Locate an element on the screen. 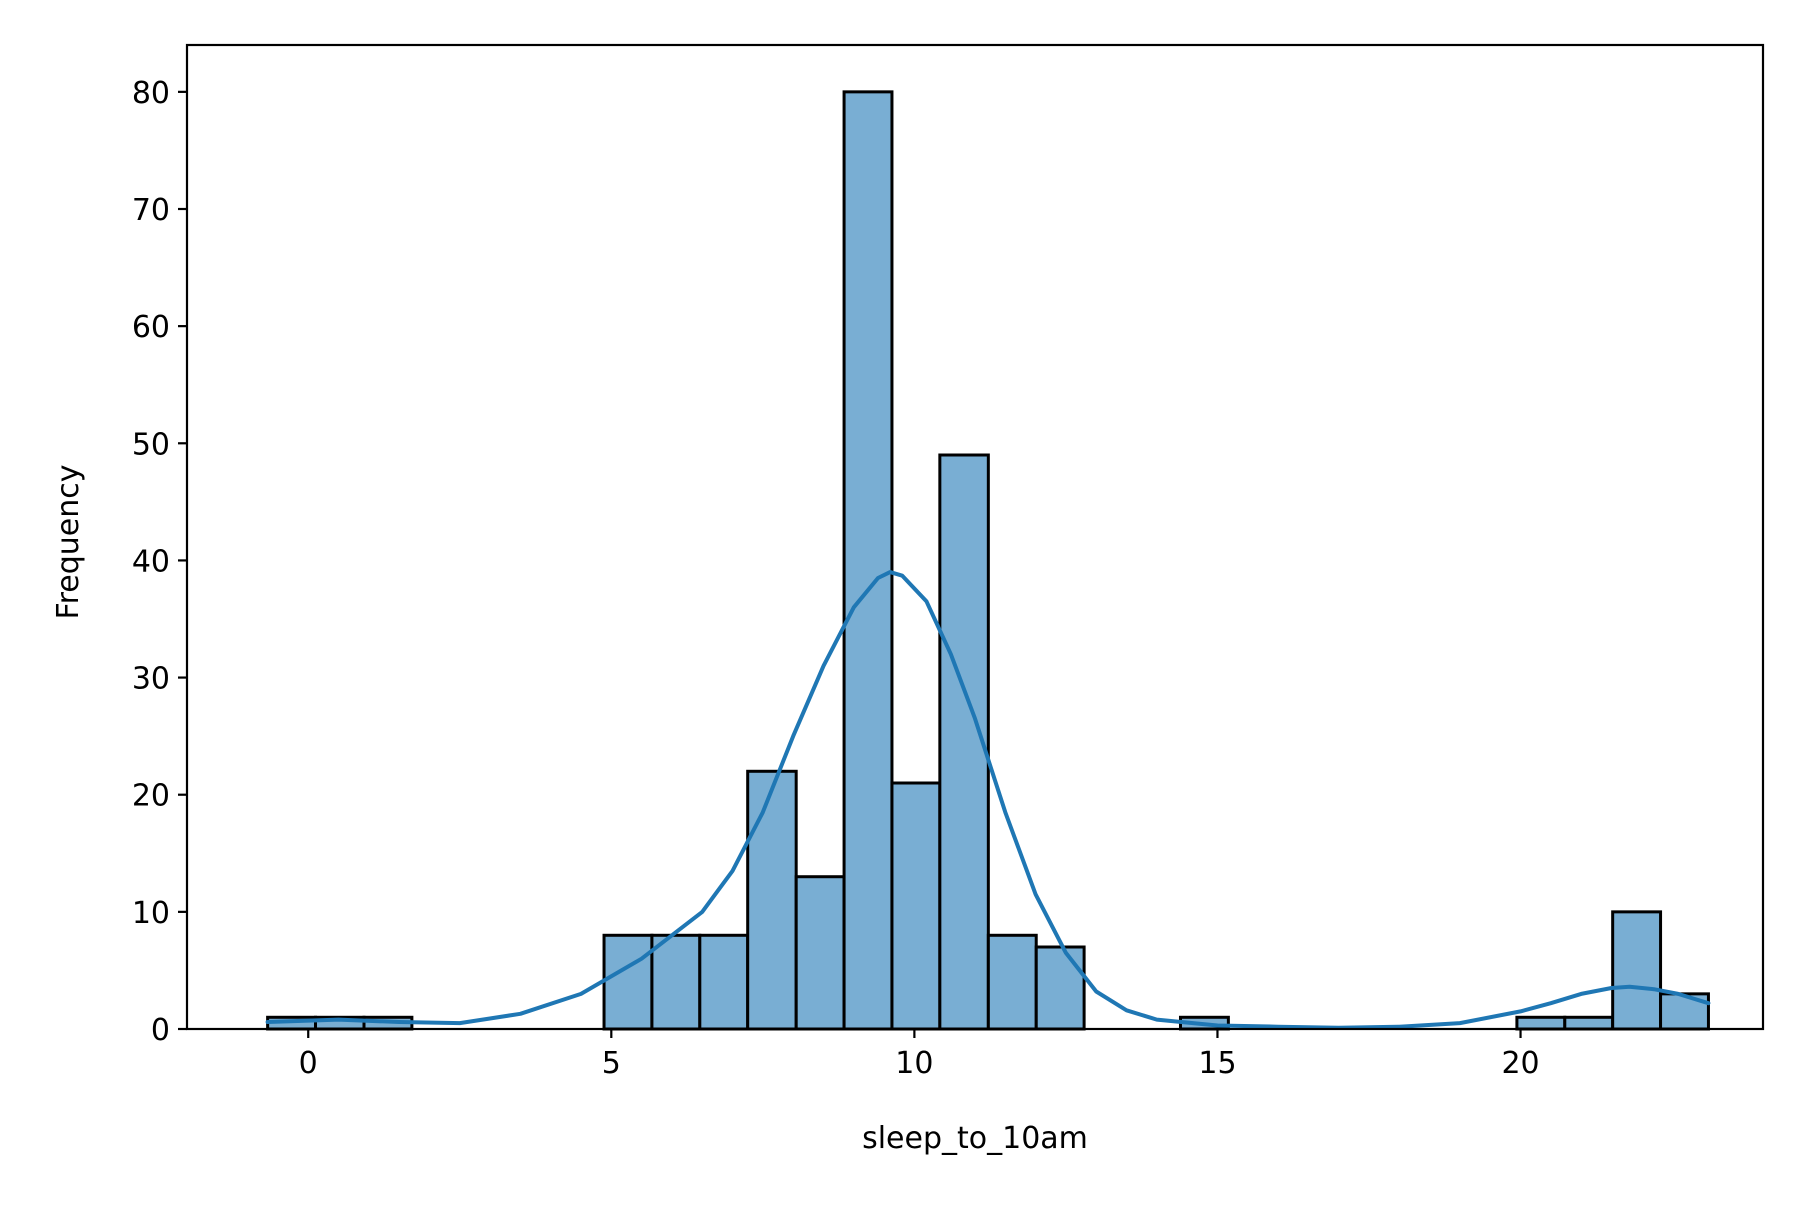  y-tick-label: 80 is located at coordinates (151, 93).